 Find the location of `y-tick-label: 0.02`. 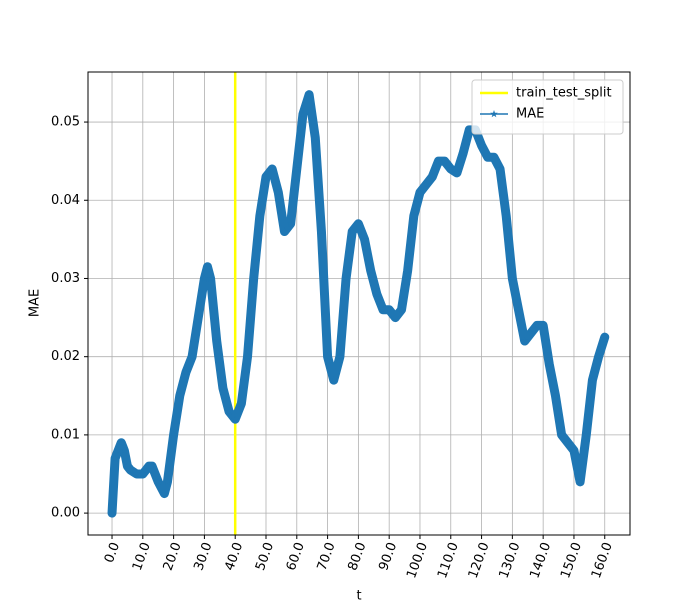

y-tick-label: 0.02 is located at coordinates (65, 356).